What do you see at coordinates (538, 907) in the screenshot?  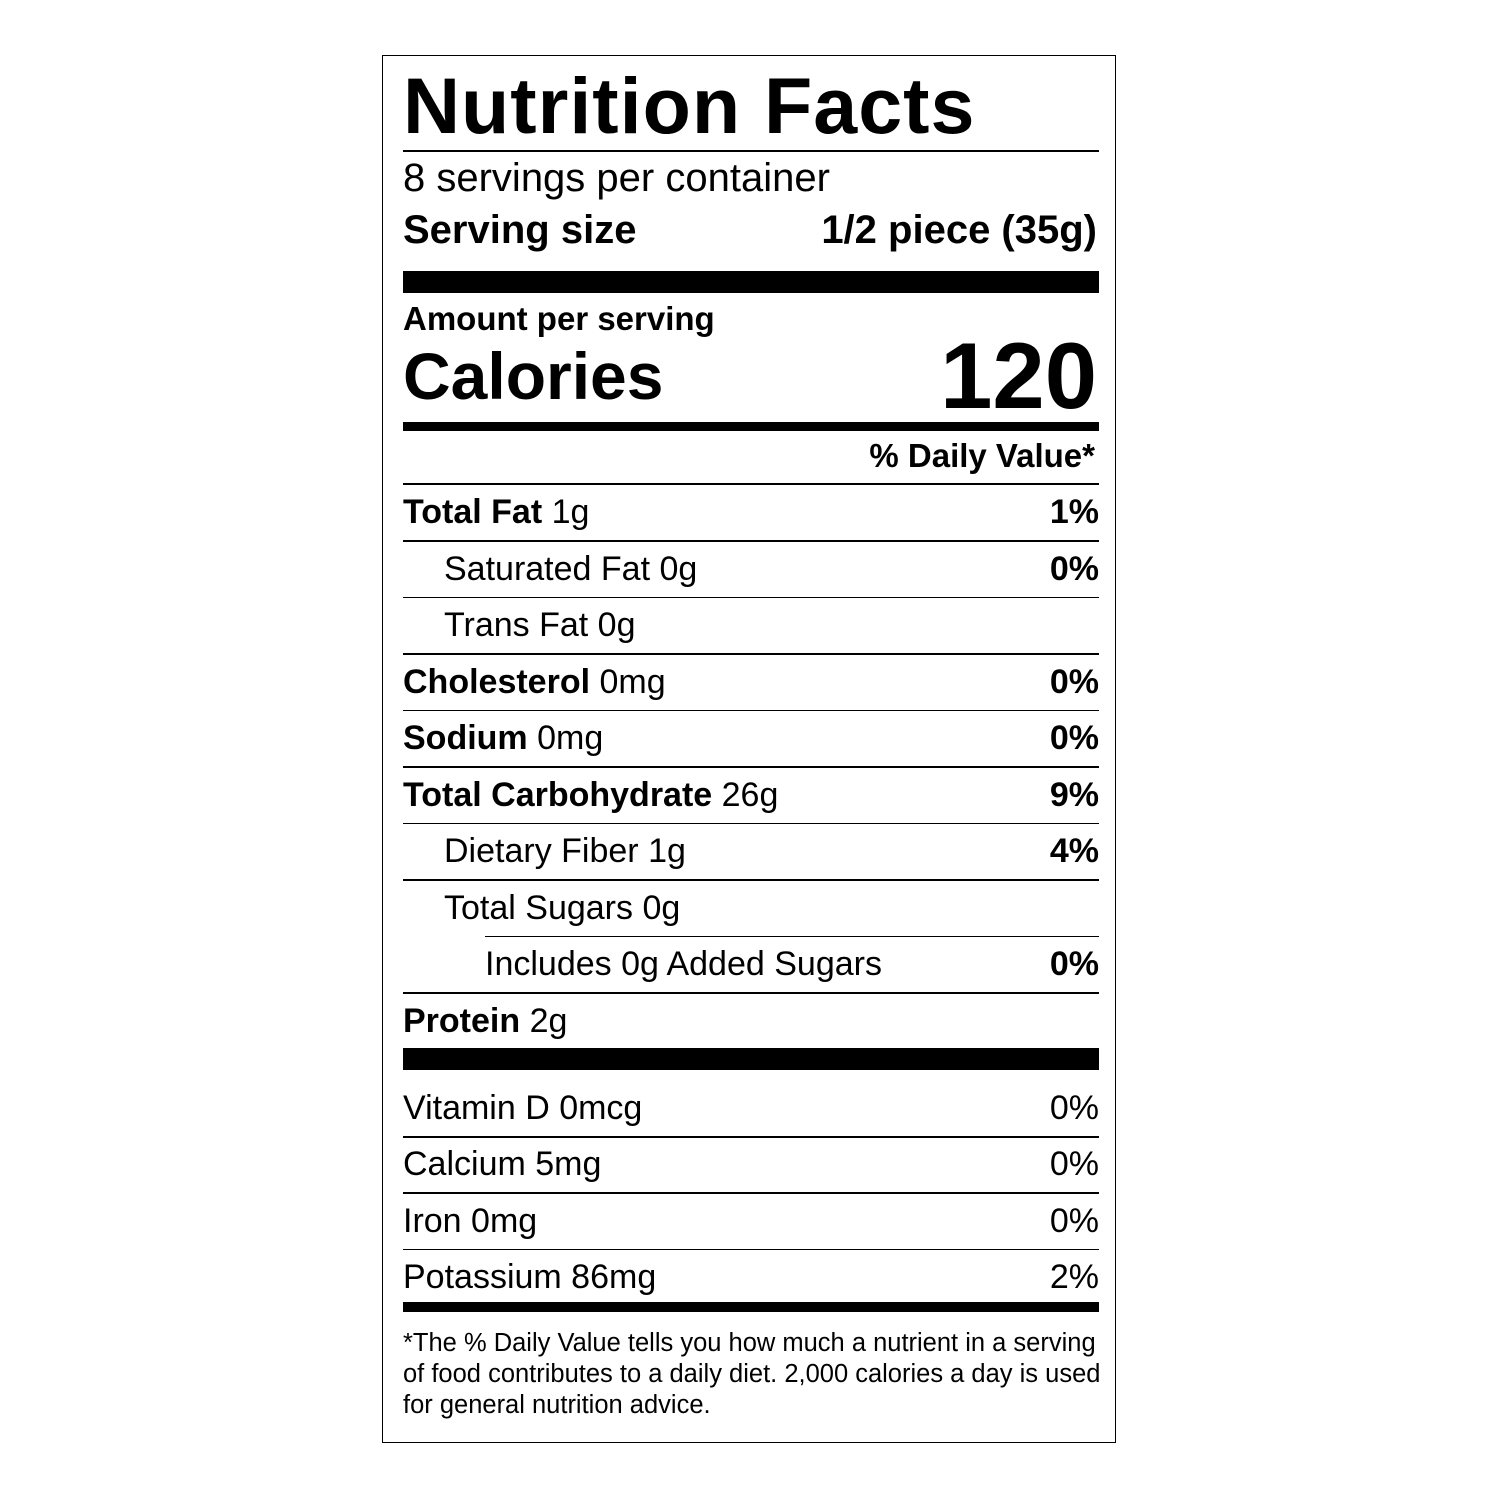 I see `nutrient-name: Total Sugars` at bounding box center [538, 907].